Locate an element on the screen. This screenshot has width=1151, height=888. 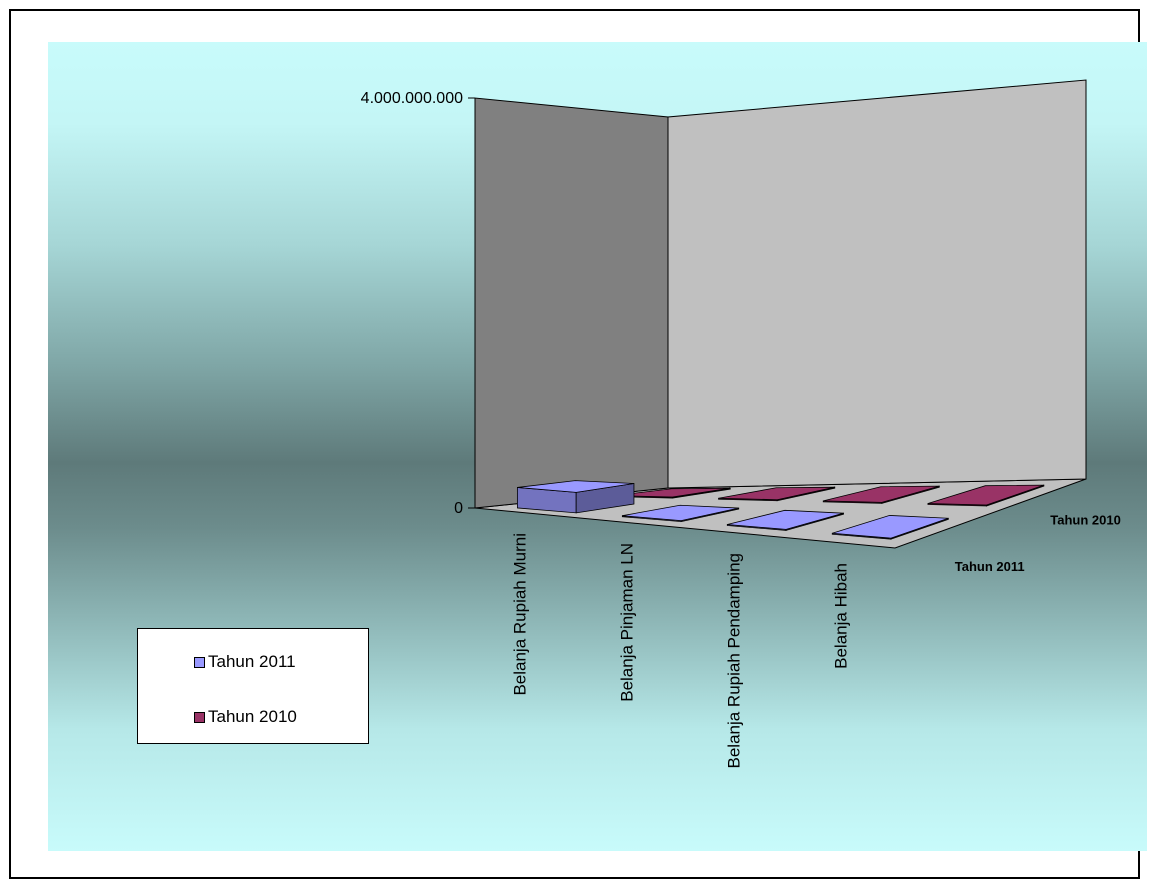
chart-left-wall is located at coordinates (571, 303).